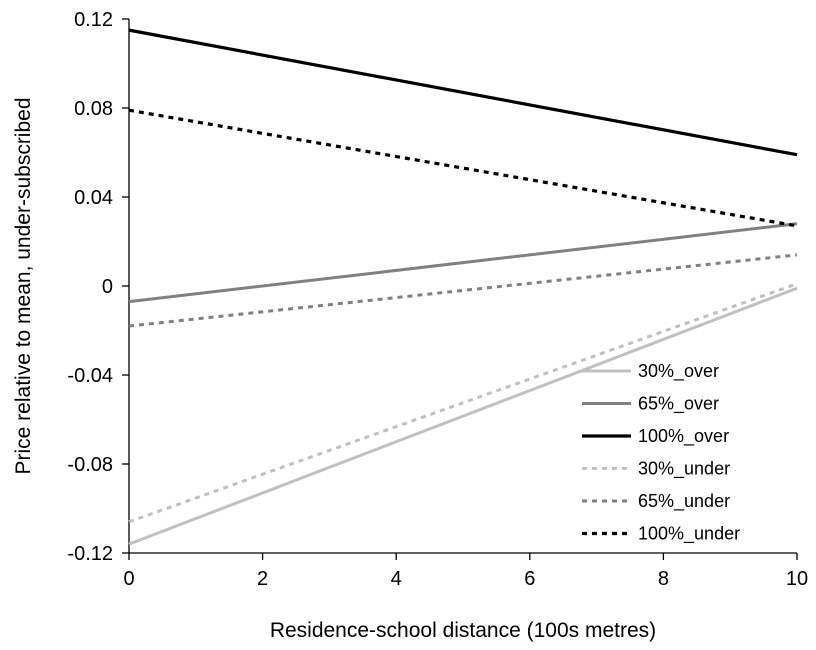 Image resolution: width=816 pixels, height=650 pixels. Describe the element at coordinates (678, 404) in the screenshot. I see `legend-label: 65%_over` at that location.